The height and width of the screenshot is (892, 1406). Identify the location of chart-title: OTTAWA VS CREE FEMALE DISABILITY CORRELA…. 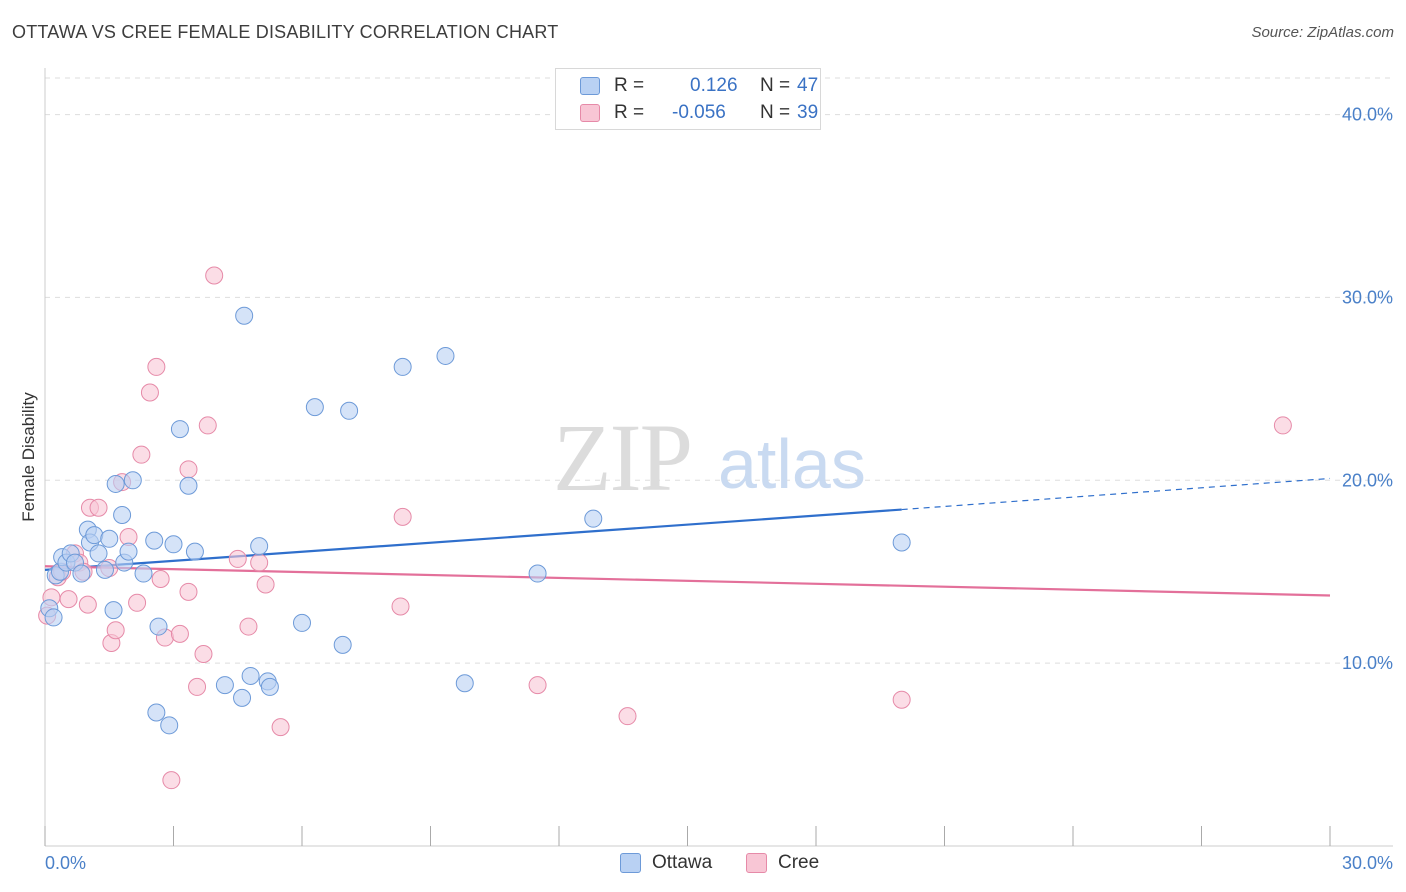
(285, 32).